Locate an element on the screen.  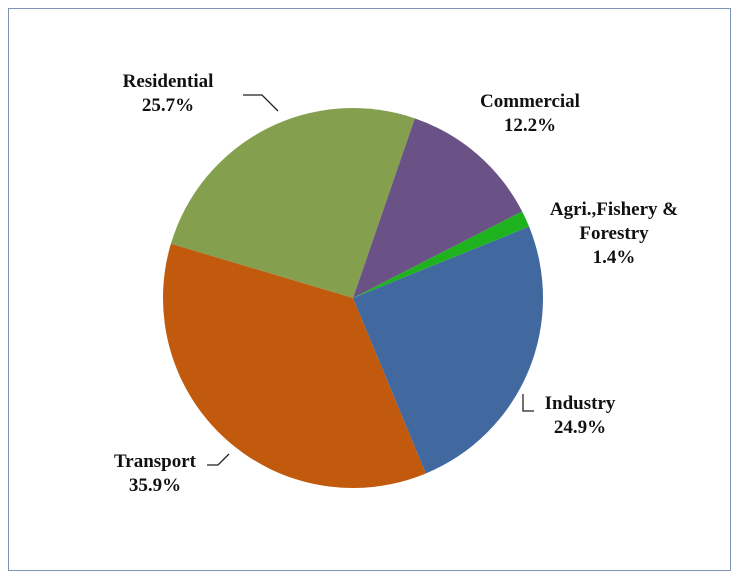
value-label: 24.9% is located at coordinates (580, 427).